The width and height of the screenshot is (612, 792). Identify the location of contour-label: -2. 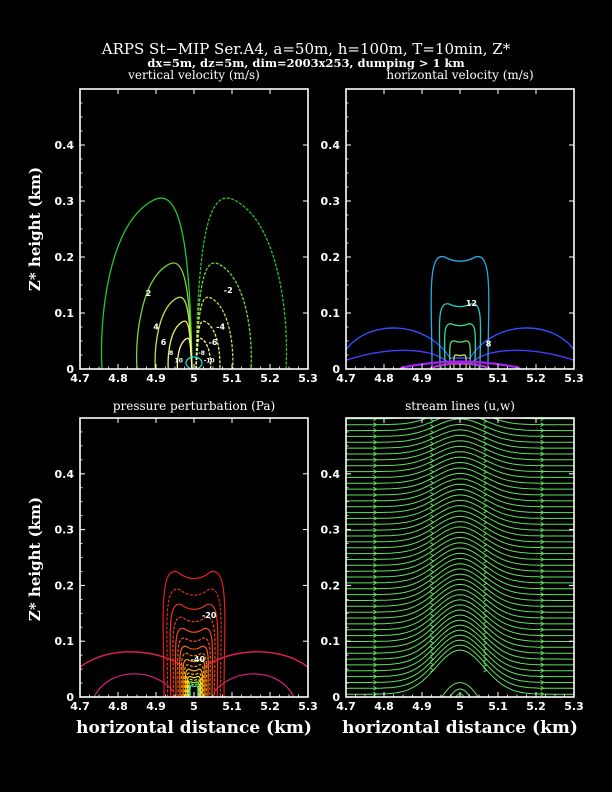
(228, 290).